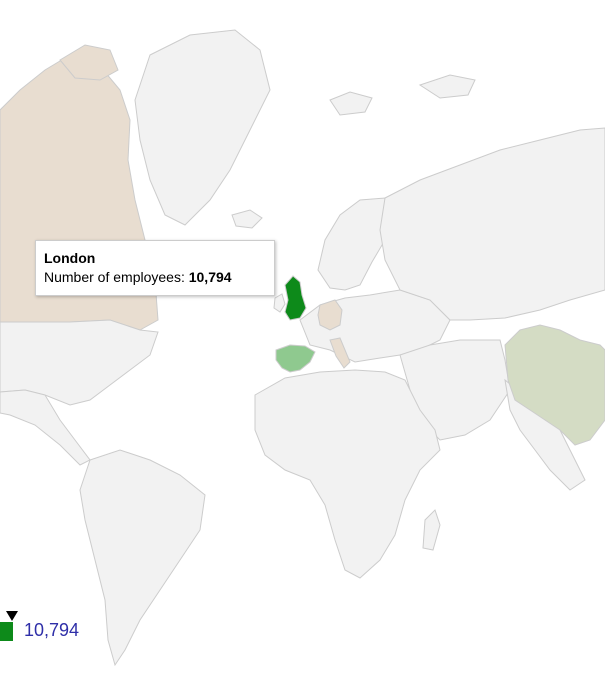 Image resolution: width=605 pixels, height=690 pixels. What do you see at coordinates (155, 268) in the screenshot?
I see `map-tooltip: London Number of employees: 10,794` at bounding box center [155, 268].